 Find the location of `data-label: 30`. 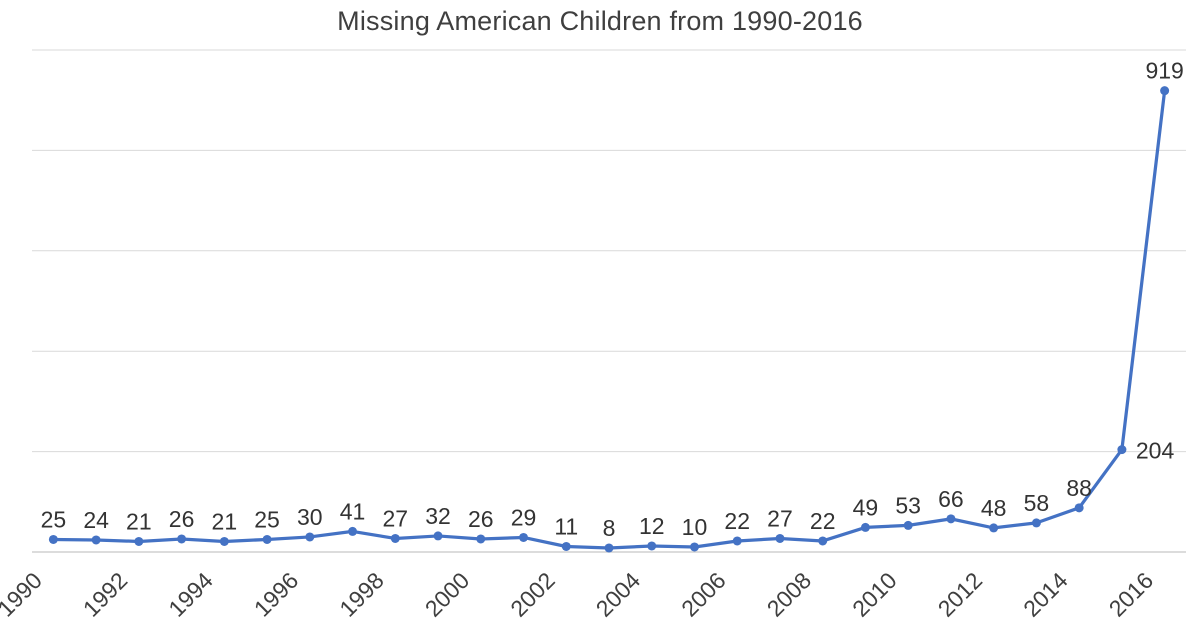

data-label: 30 is located at coordinates (310, 517).